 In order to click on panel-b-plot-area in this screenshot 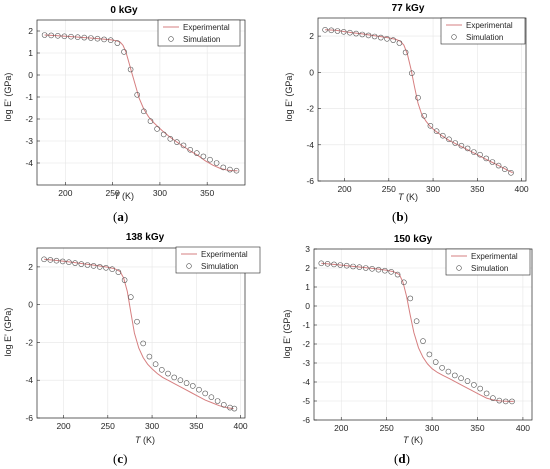, I will do `click(422, 99)`.